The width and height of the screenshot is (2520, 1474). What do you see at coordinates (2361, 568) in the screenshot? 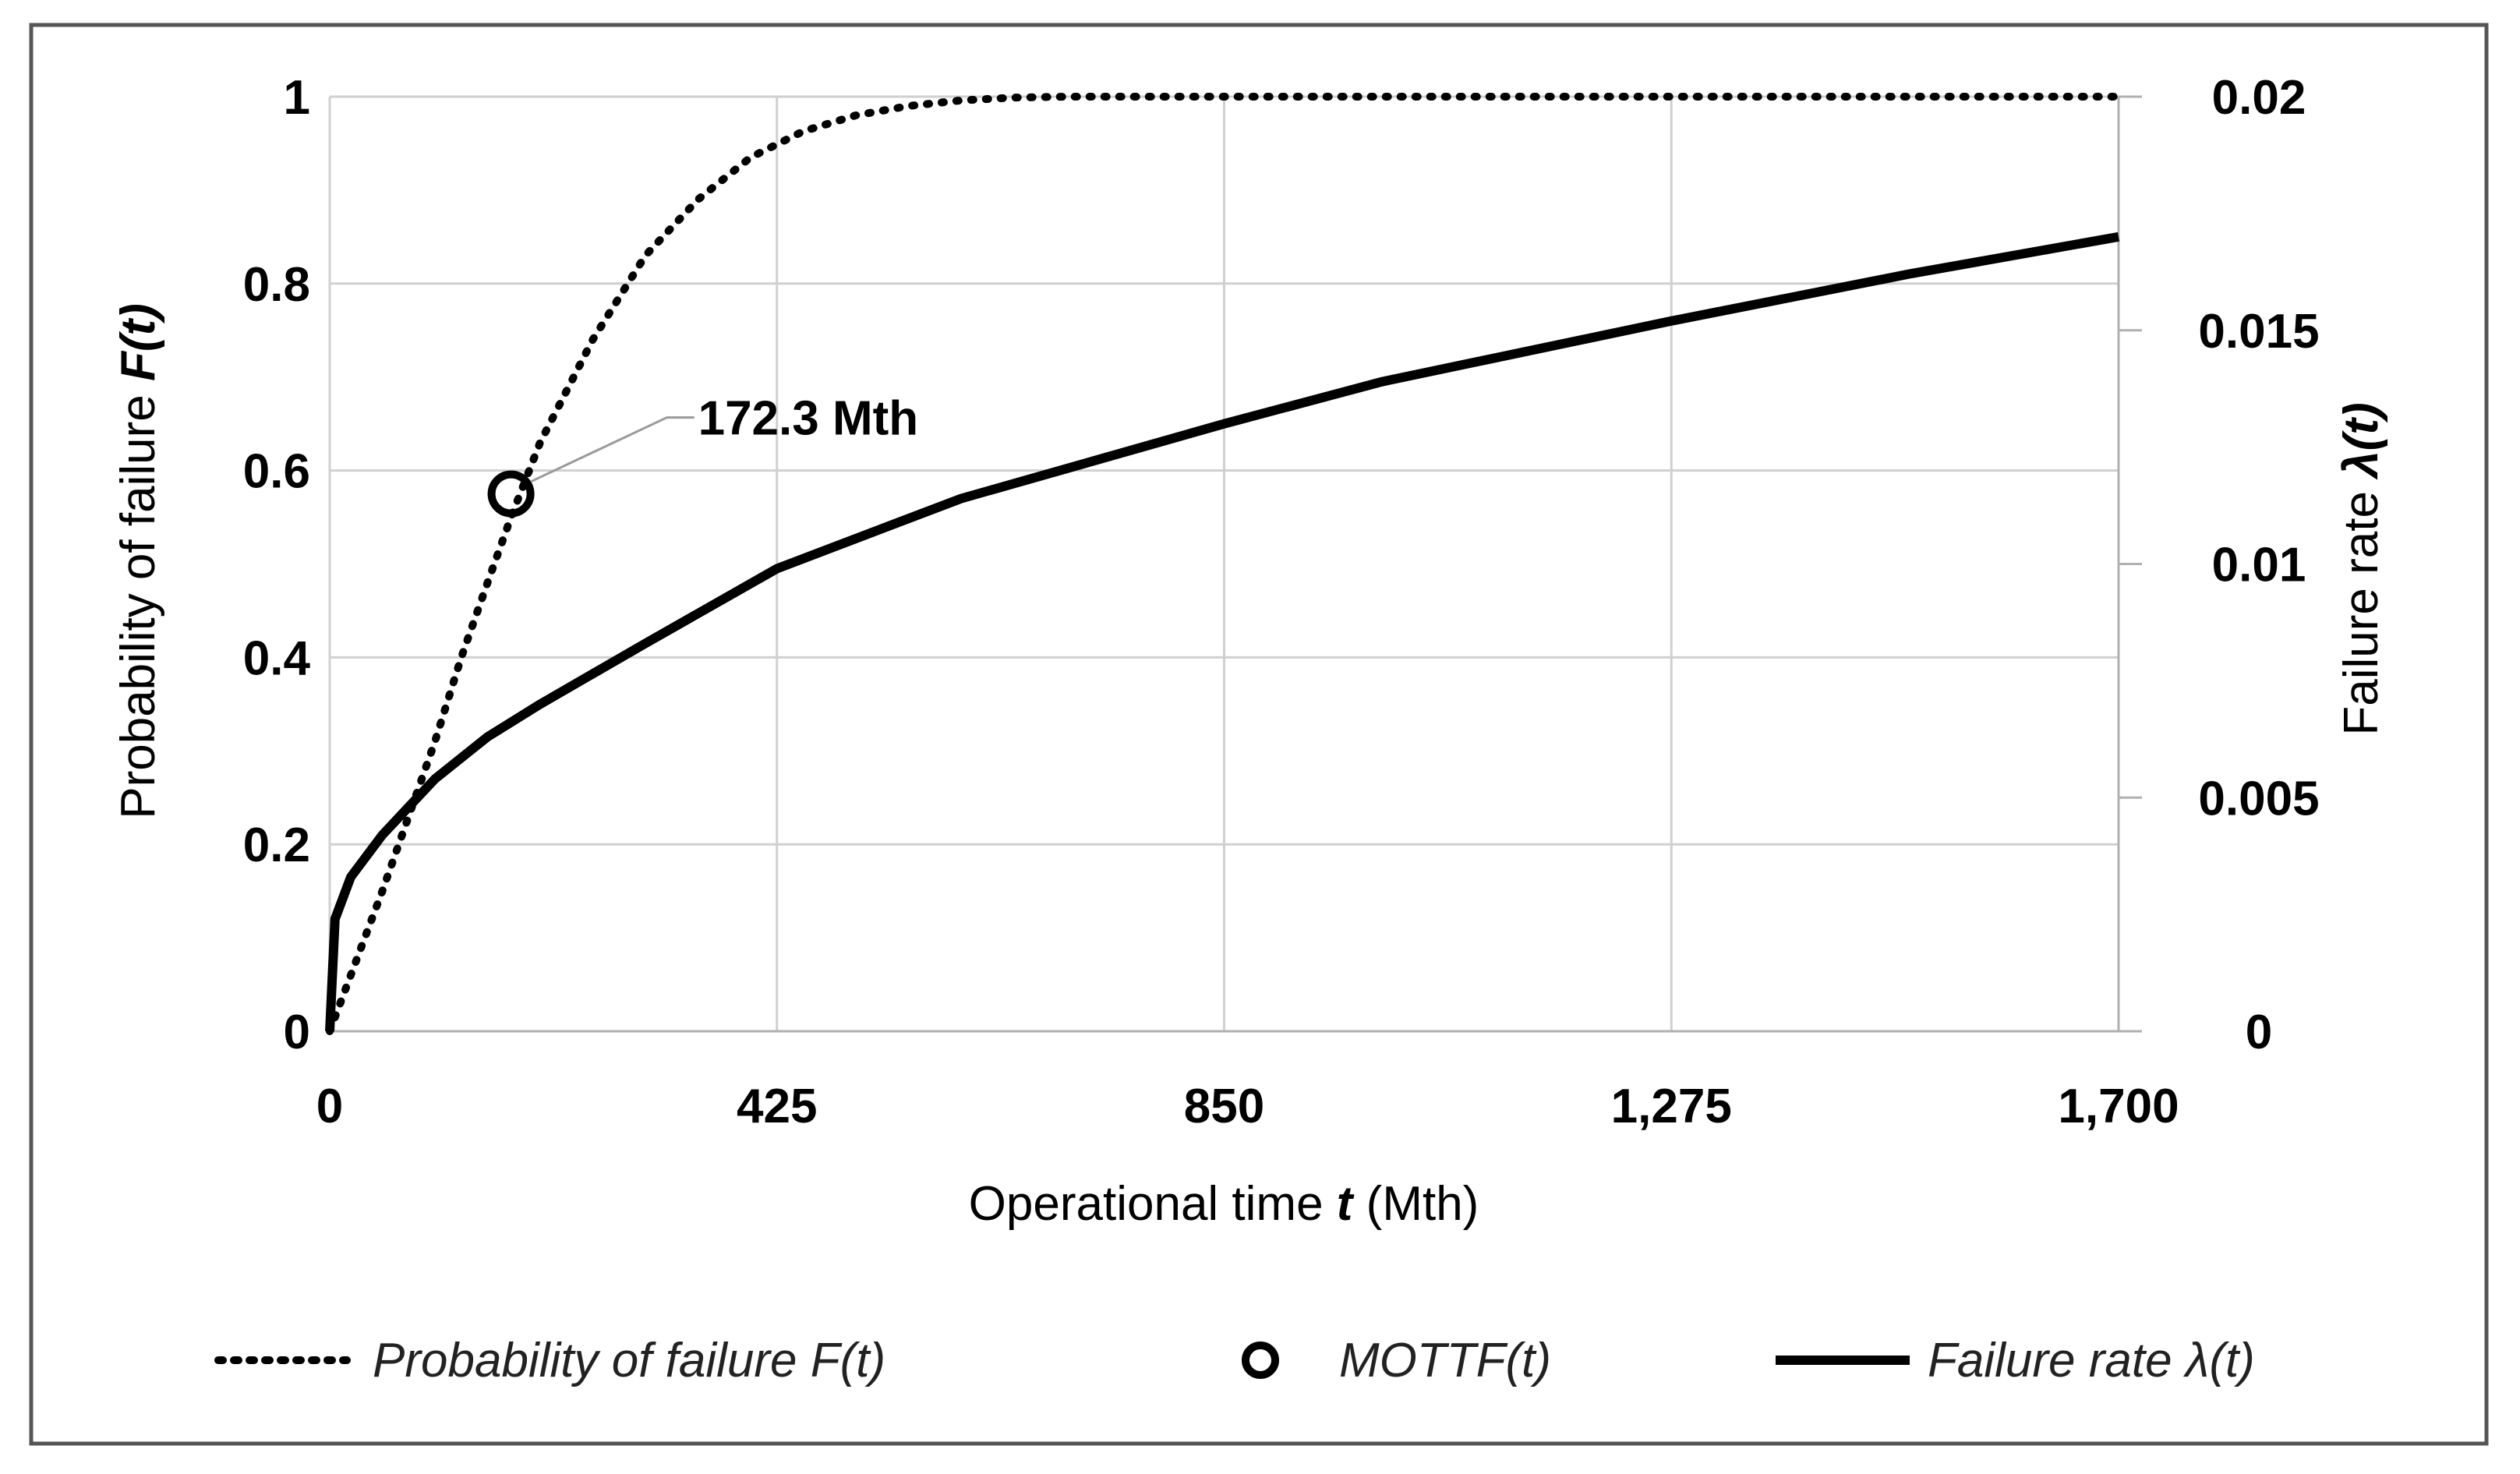
I see `y-right-axis-title: Failure rate λ(t)` at bounding box center [2361, 568].